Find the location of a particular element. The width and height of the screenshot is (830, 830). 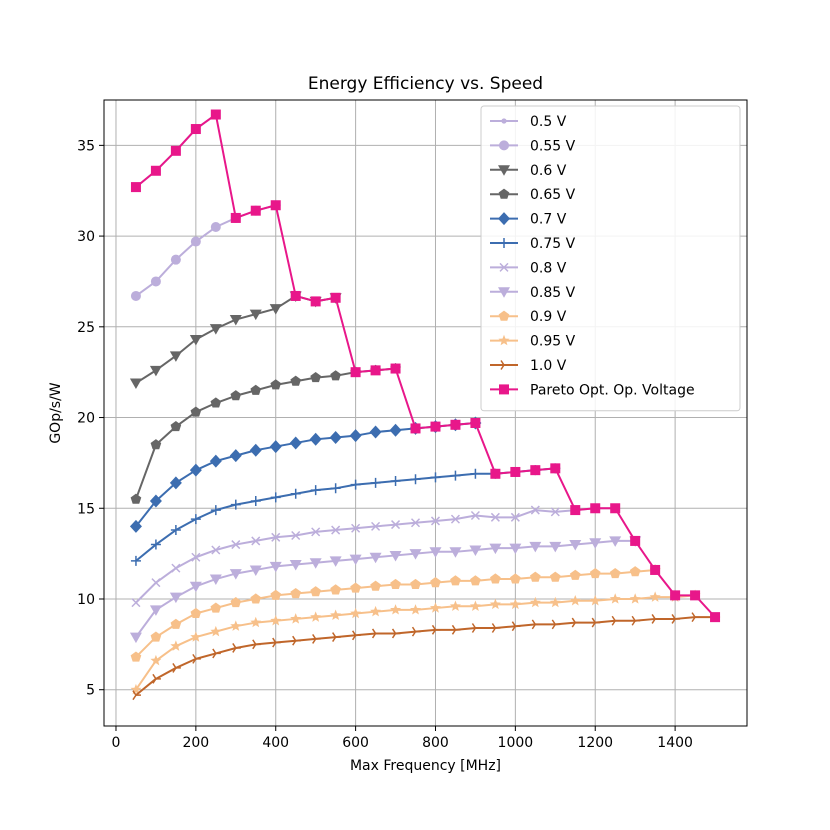

legend-item: Pareto Opt. Op. Voltage is located at coordinates (592, 390).